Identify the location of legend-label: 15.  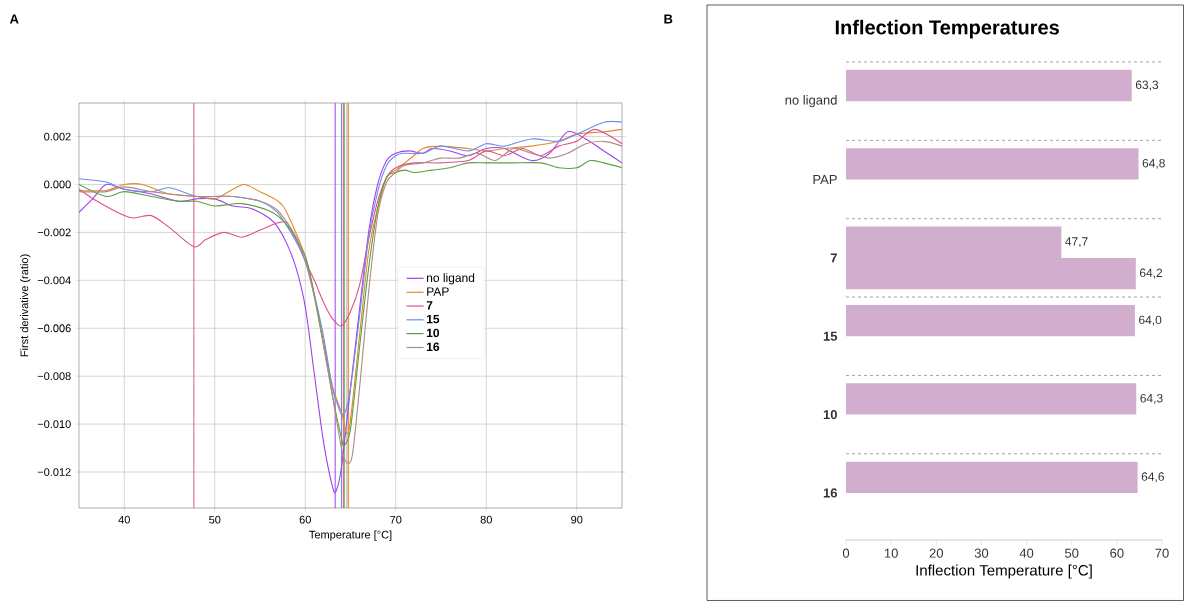
(433, 319).